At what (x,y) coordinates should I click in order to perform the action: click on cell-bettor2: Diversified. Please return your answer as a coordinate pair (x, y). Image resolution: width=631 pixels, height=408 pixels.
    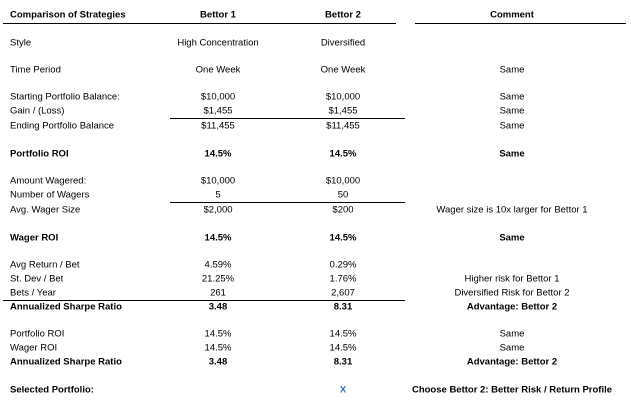
    Looking at the image, I should click on (343, 43).